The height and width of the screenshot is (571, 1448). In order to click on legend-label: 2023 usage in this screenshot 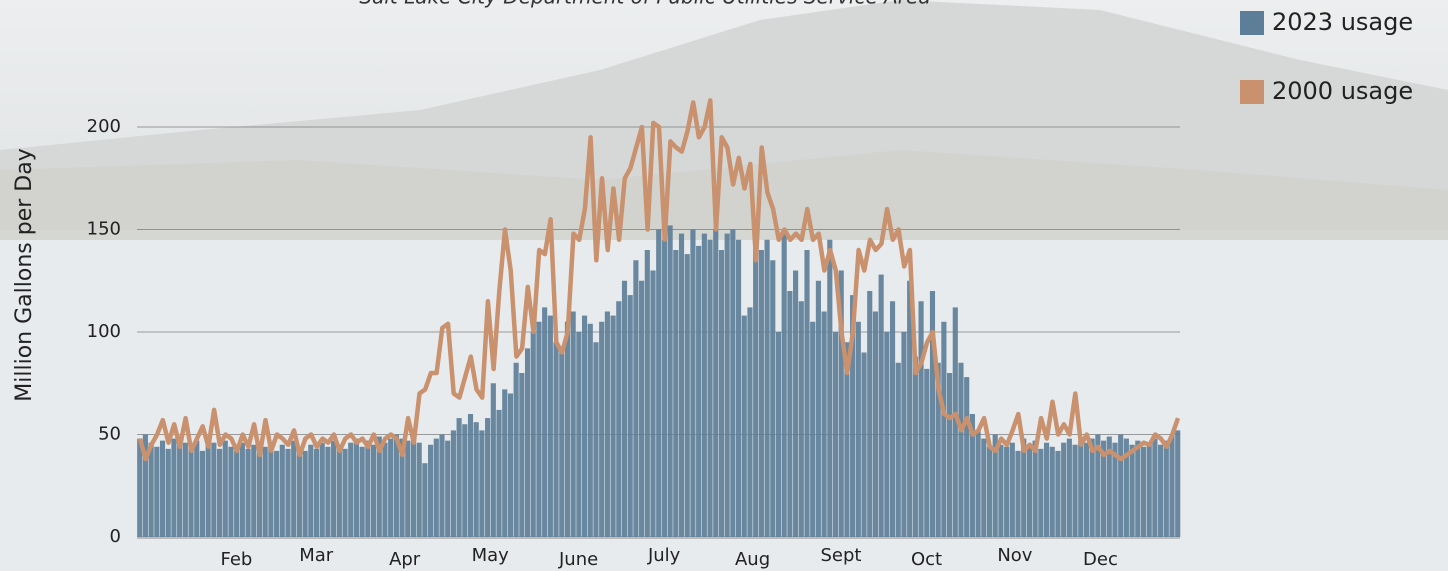, I will do `click(1342, 22)`.